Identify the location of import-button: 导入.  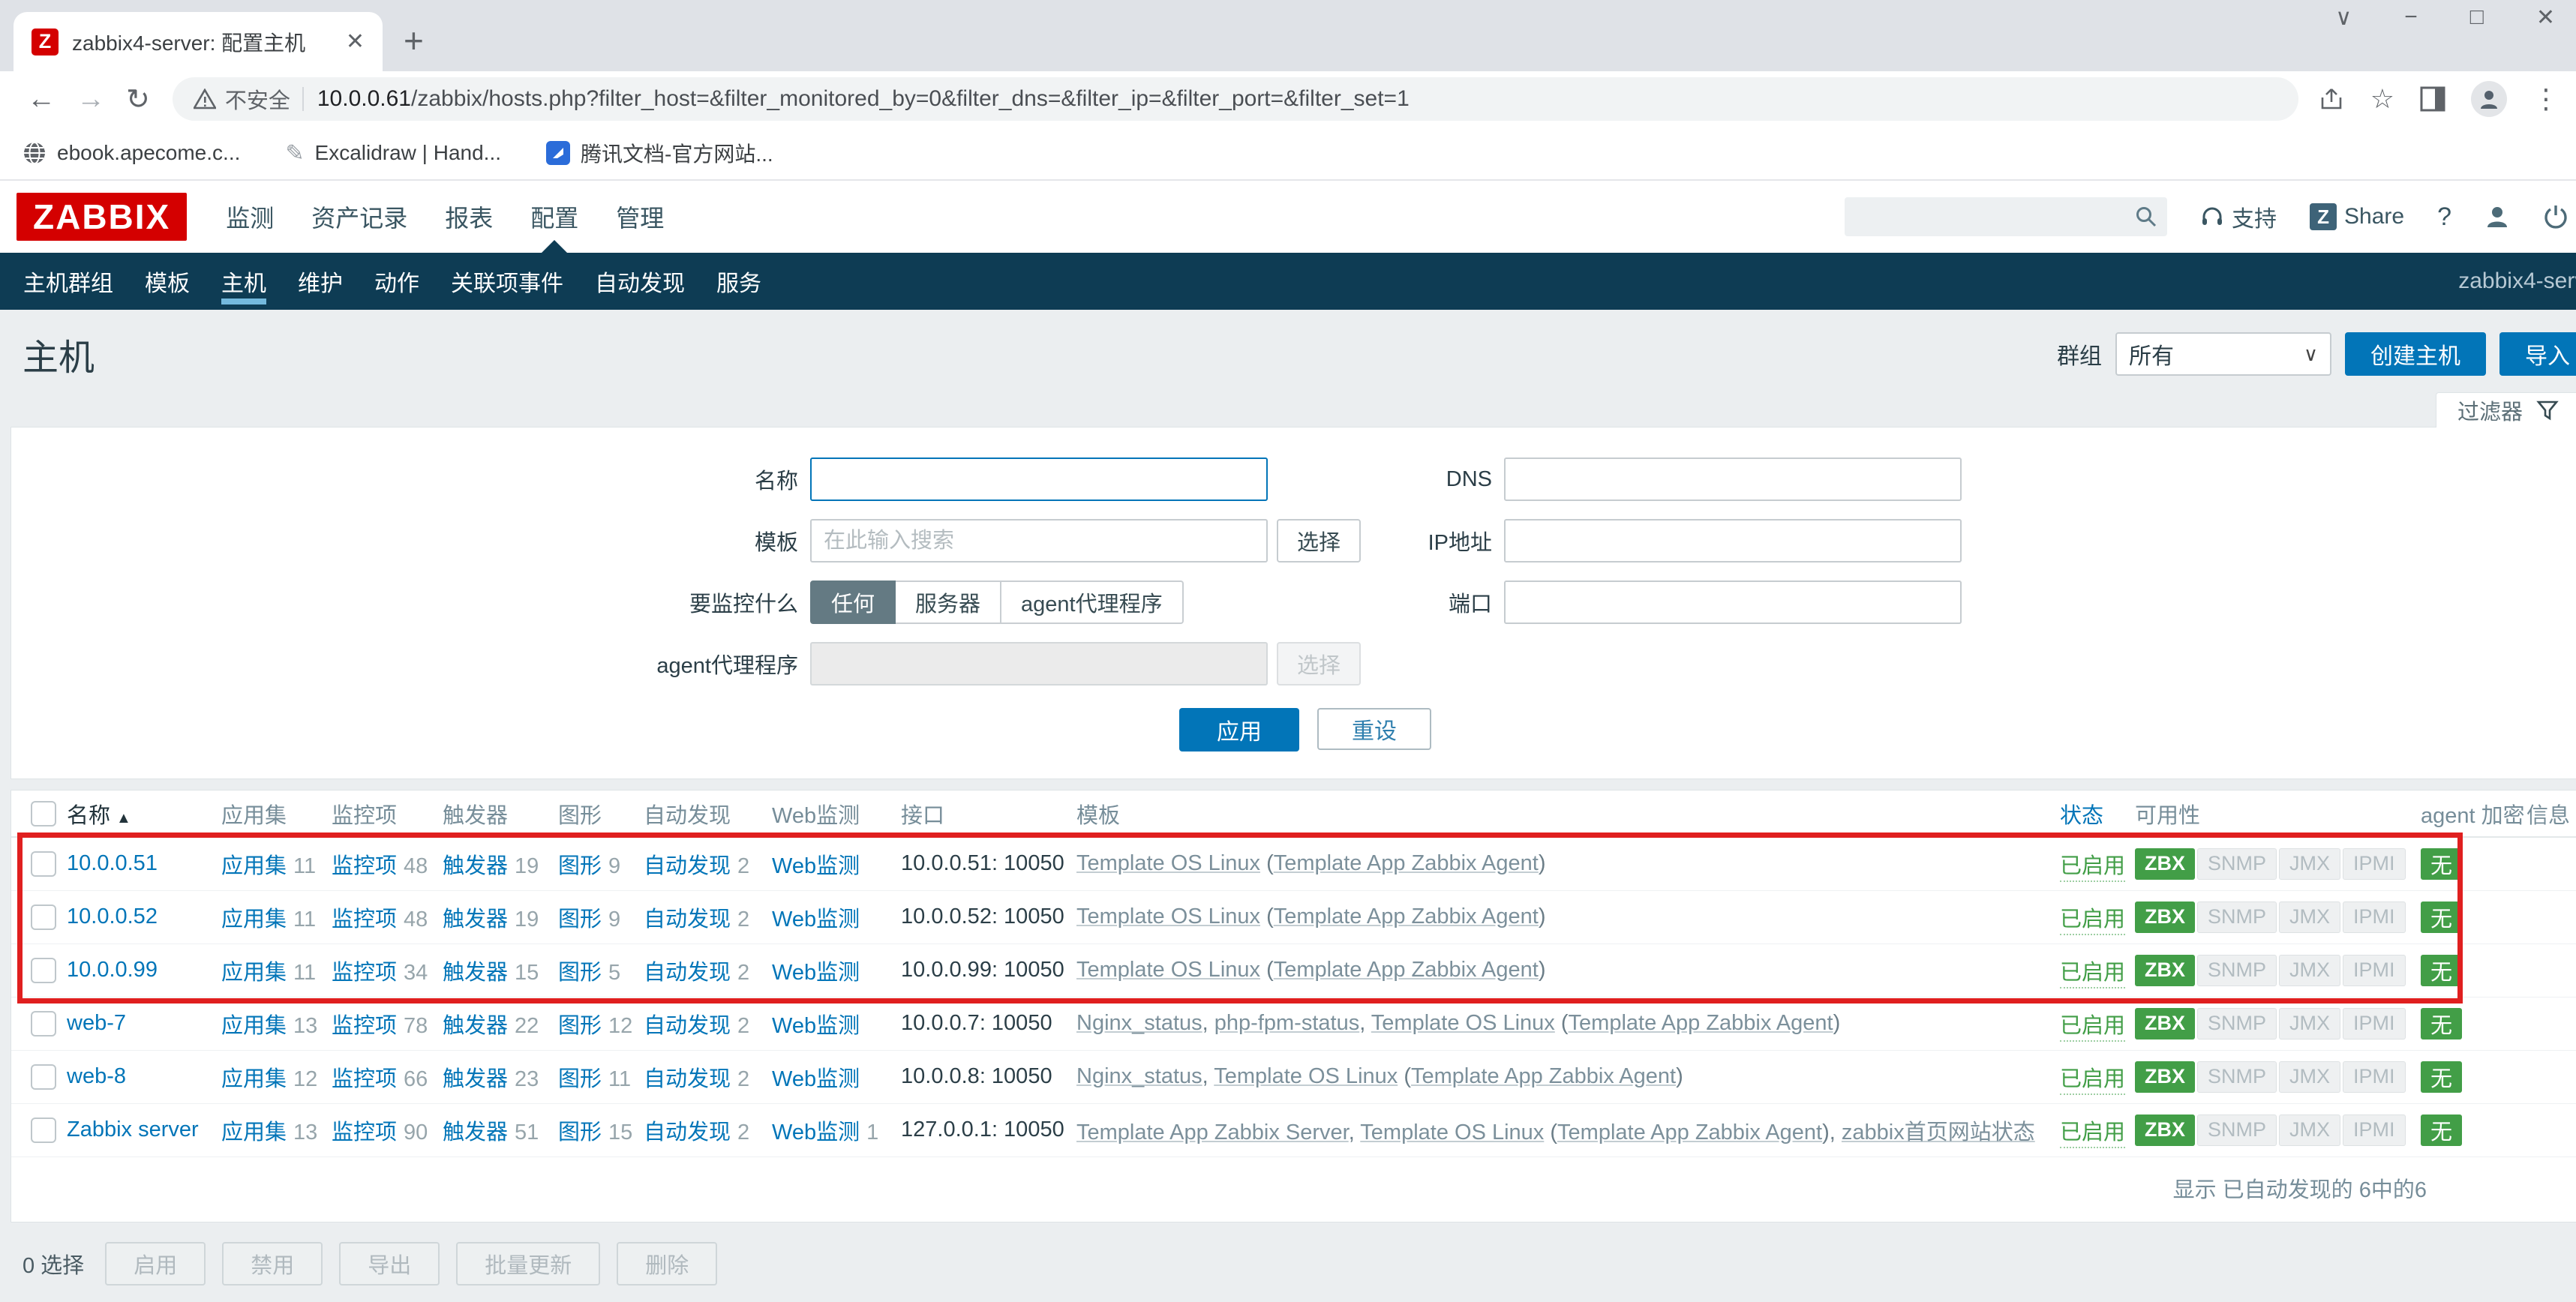
(2537, 354).